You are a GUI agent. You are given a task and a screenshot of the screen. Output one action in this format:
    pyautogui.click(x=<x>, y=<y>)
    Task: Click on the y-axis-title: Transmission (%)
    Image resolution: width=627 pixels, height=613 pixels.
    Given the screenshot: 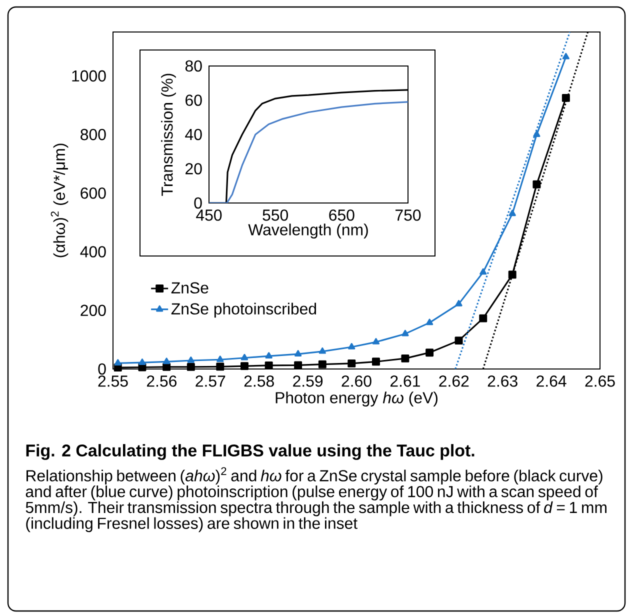 What is the action you would take?
    pyautogui.click(x=168, y=135)
    